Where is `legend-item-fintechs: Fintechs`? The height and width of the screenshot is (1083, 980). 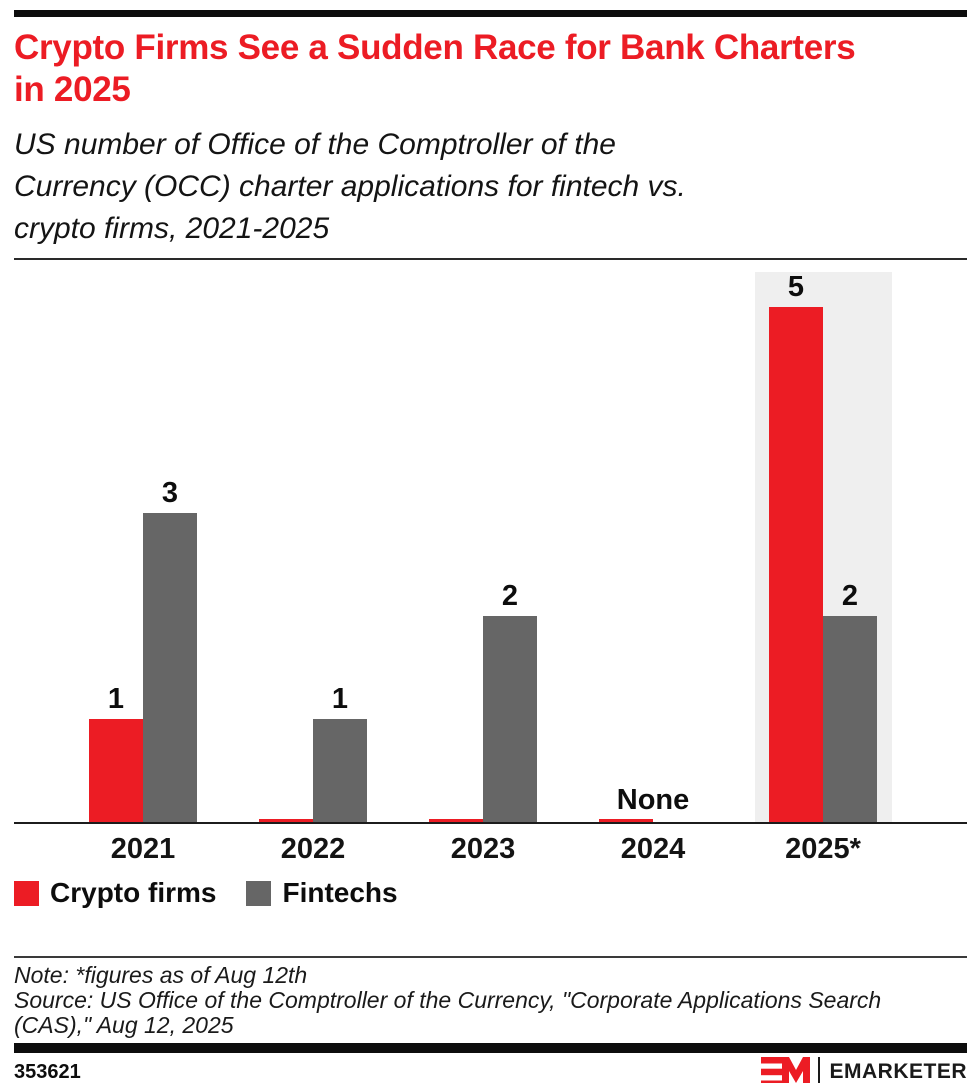 legend-item-fintechs: Fintechs is located at coordinates (322, 893).